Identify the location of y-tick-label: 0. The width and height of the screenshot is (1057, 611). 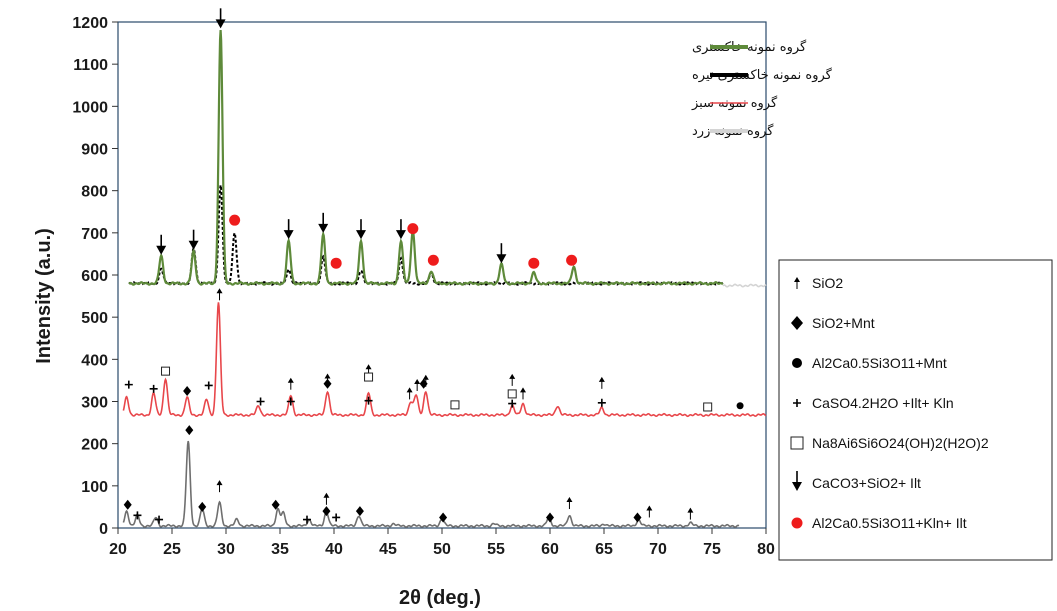
(103, 529).